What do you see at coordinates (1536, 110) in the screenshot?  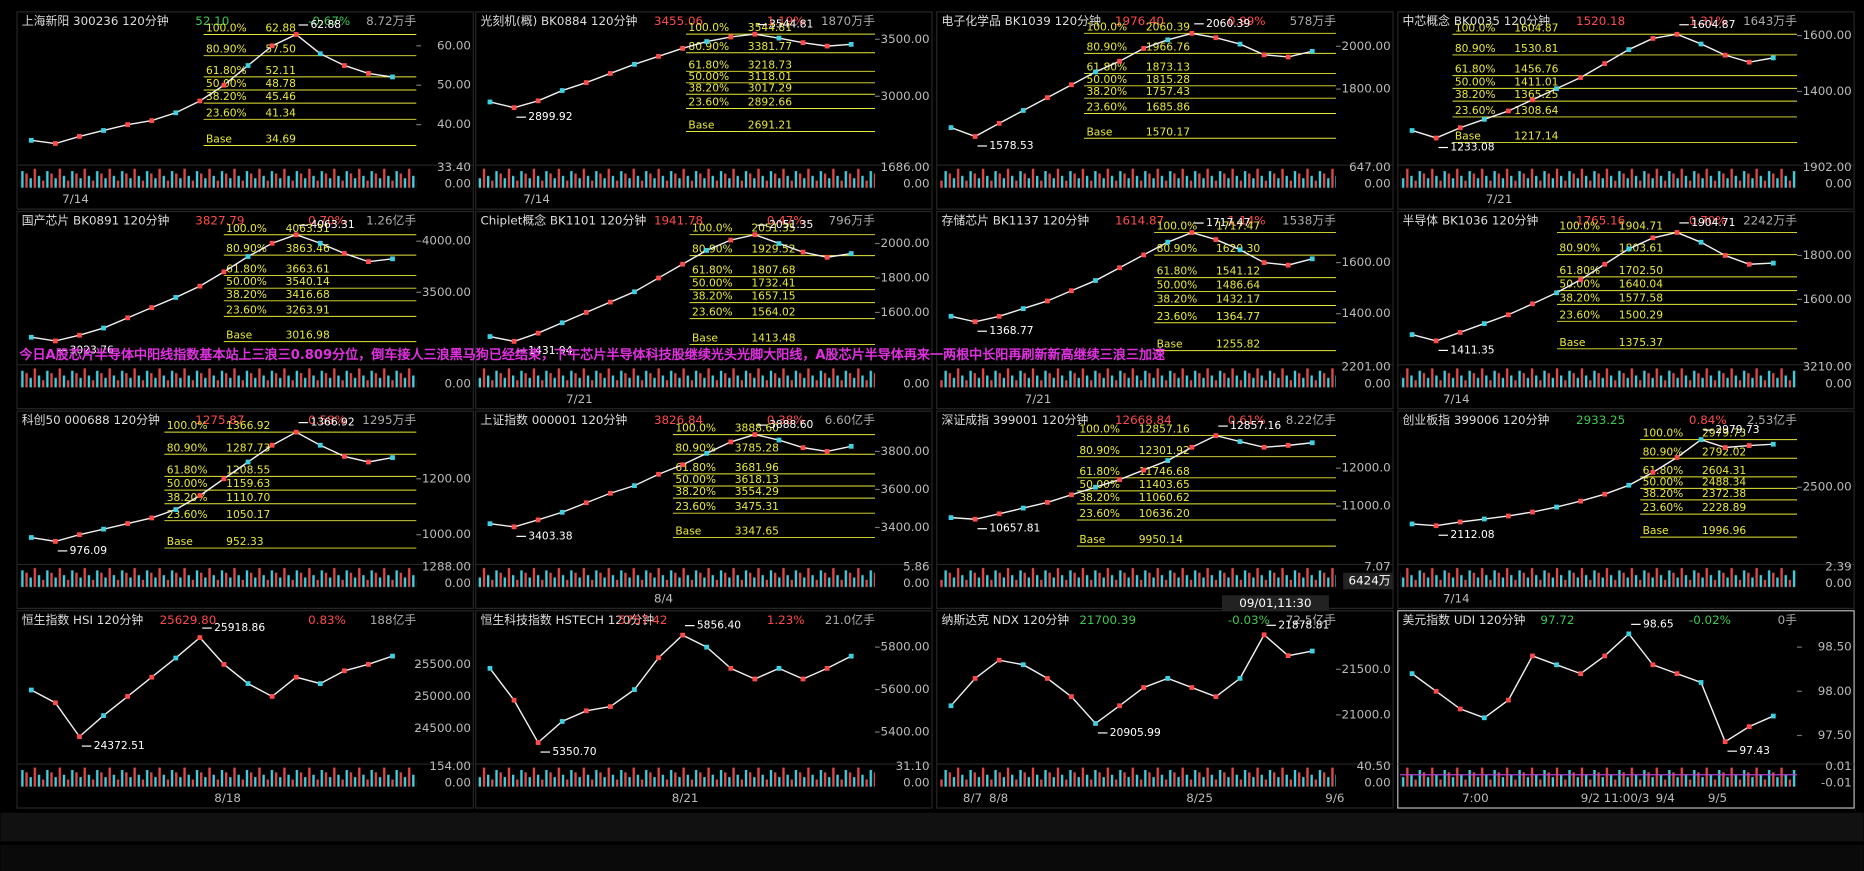 I see `fib-value: 1308.64` at bounding box center [1536, 110].